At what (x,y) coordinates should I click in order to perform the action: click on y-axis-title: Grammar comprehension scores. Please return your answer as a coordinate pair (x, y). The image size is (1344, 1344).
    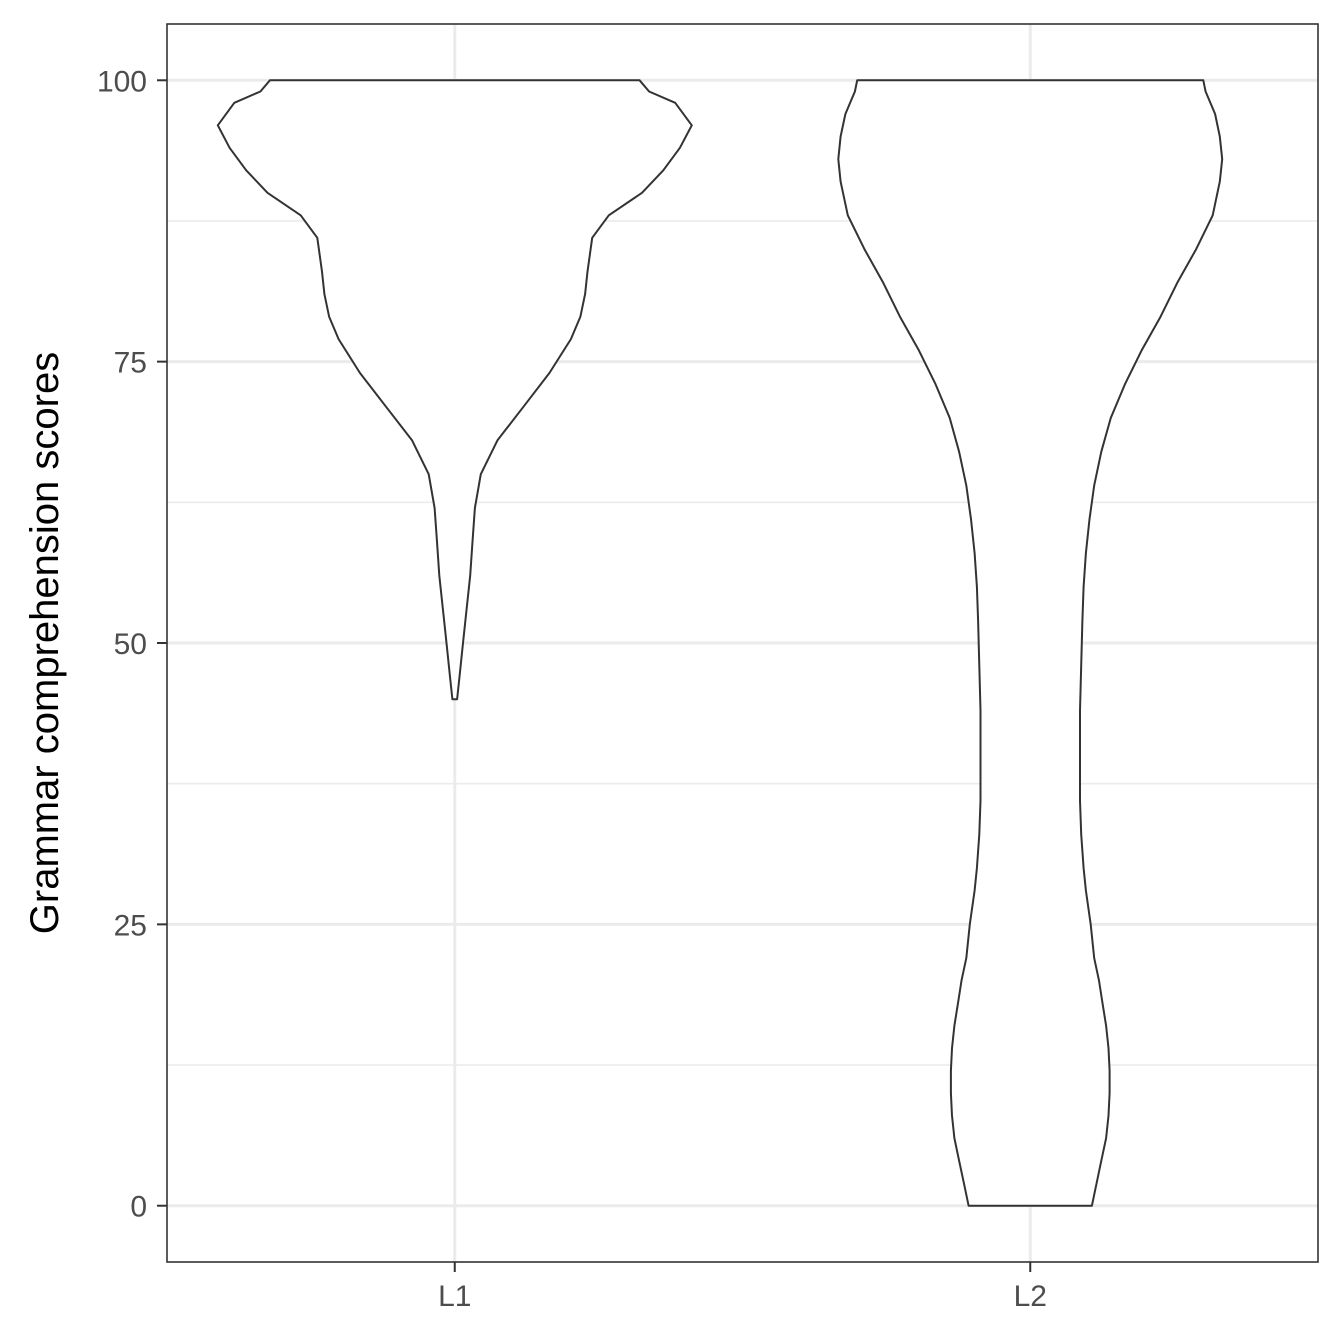
    Looking at the image, I should click on (45, 643).